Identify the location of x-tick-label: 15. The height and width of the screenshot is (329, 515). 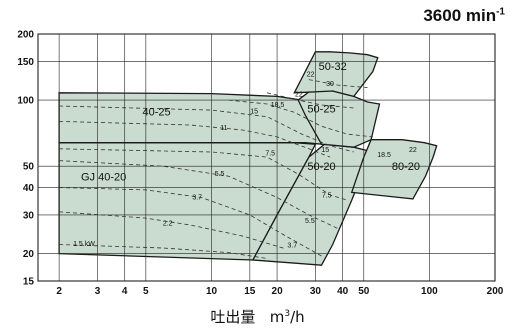
(250, 291).